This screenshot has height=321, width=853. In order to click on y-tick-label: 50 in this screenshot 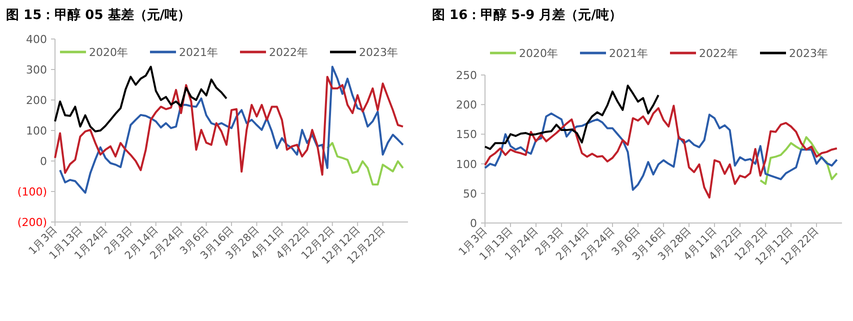, I will do `click(470, 193)`.